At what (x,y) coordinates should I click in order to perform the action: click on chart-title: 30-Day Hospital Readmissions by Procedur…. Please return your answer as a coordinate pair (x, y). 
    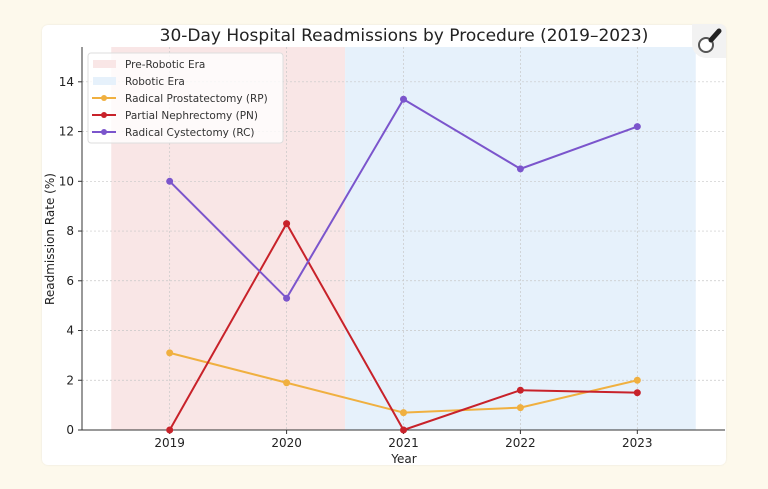
    Looking at the image, I should click on (404, 36).